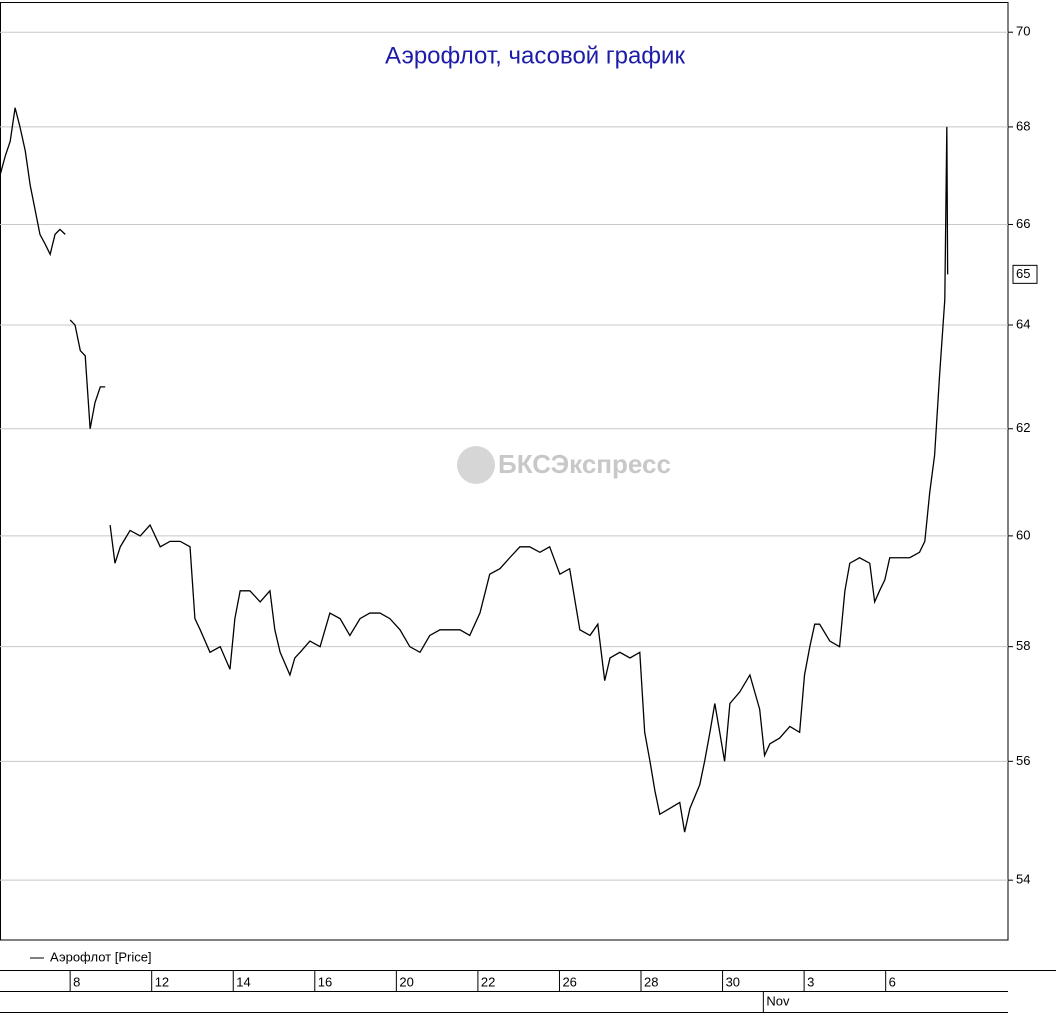  I want to click on y-tick-label: 60, so click(1023, 534).